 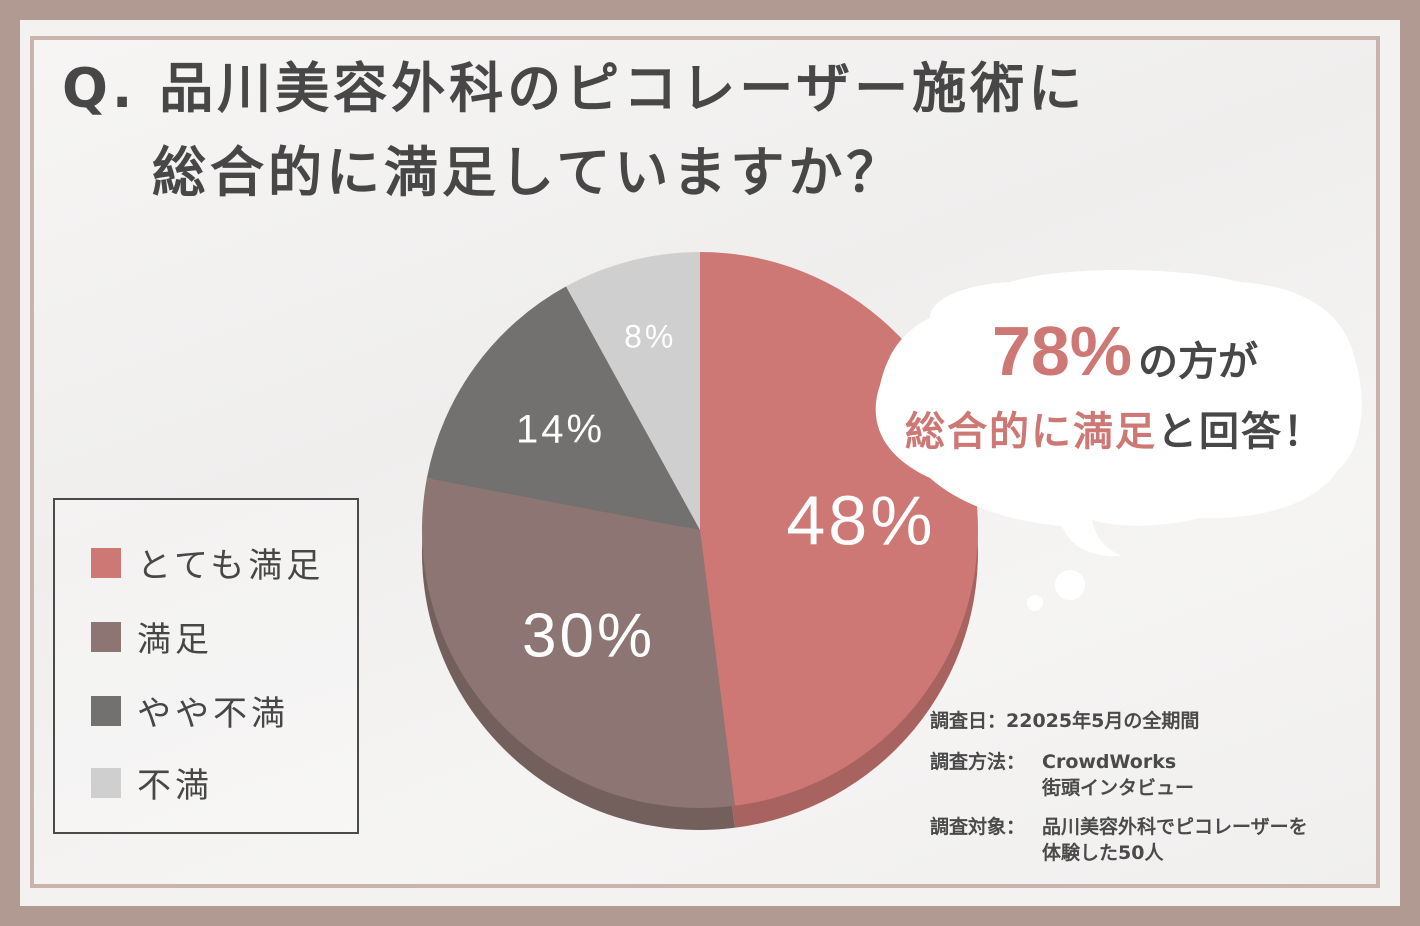 I want to click on chart-title-line2: 総合的に満足していますか？, so click(x=528, y=172).